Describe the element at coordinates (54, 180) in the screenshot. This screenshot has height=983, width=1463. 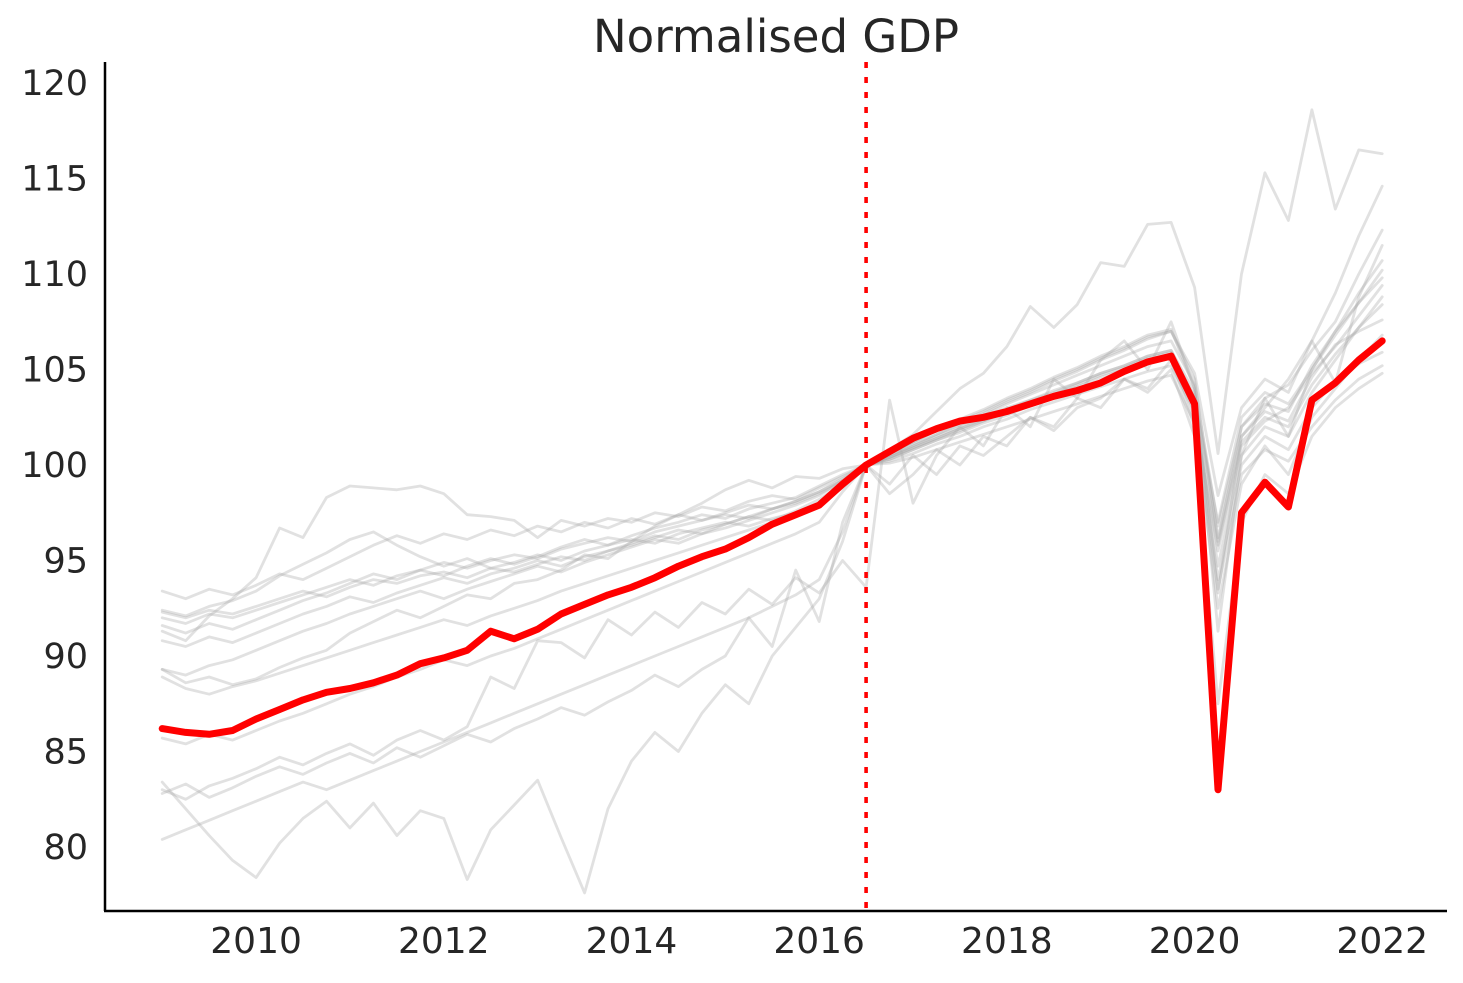
I see `y-tick-label: 115` at that location.